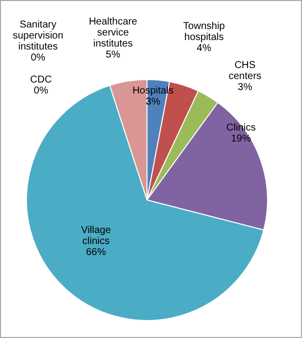 The height and width of the screenshot is (338, 302). I want to click on slice-label: Hospitals, so click(153, 90).